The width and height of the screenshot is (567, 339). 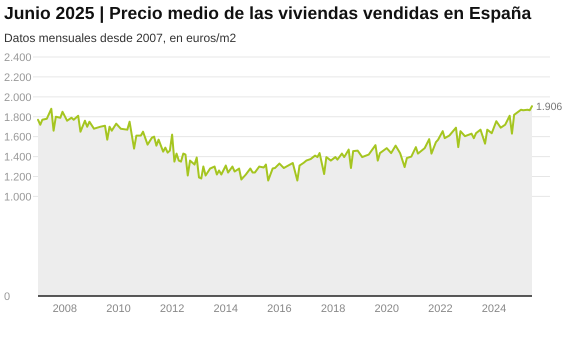 What do you see at coordinates (549, 107) in the screenshot?
I see `annotation: 1.906` at bounding box center [549, 107].